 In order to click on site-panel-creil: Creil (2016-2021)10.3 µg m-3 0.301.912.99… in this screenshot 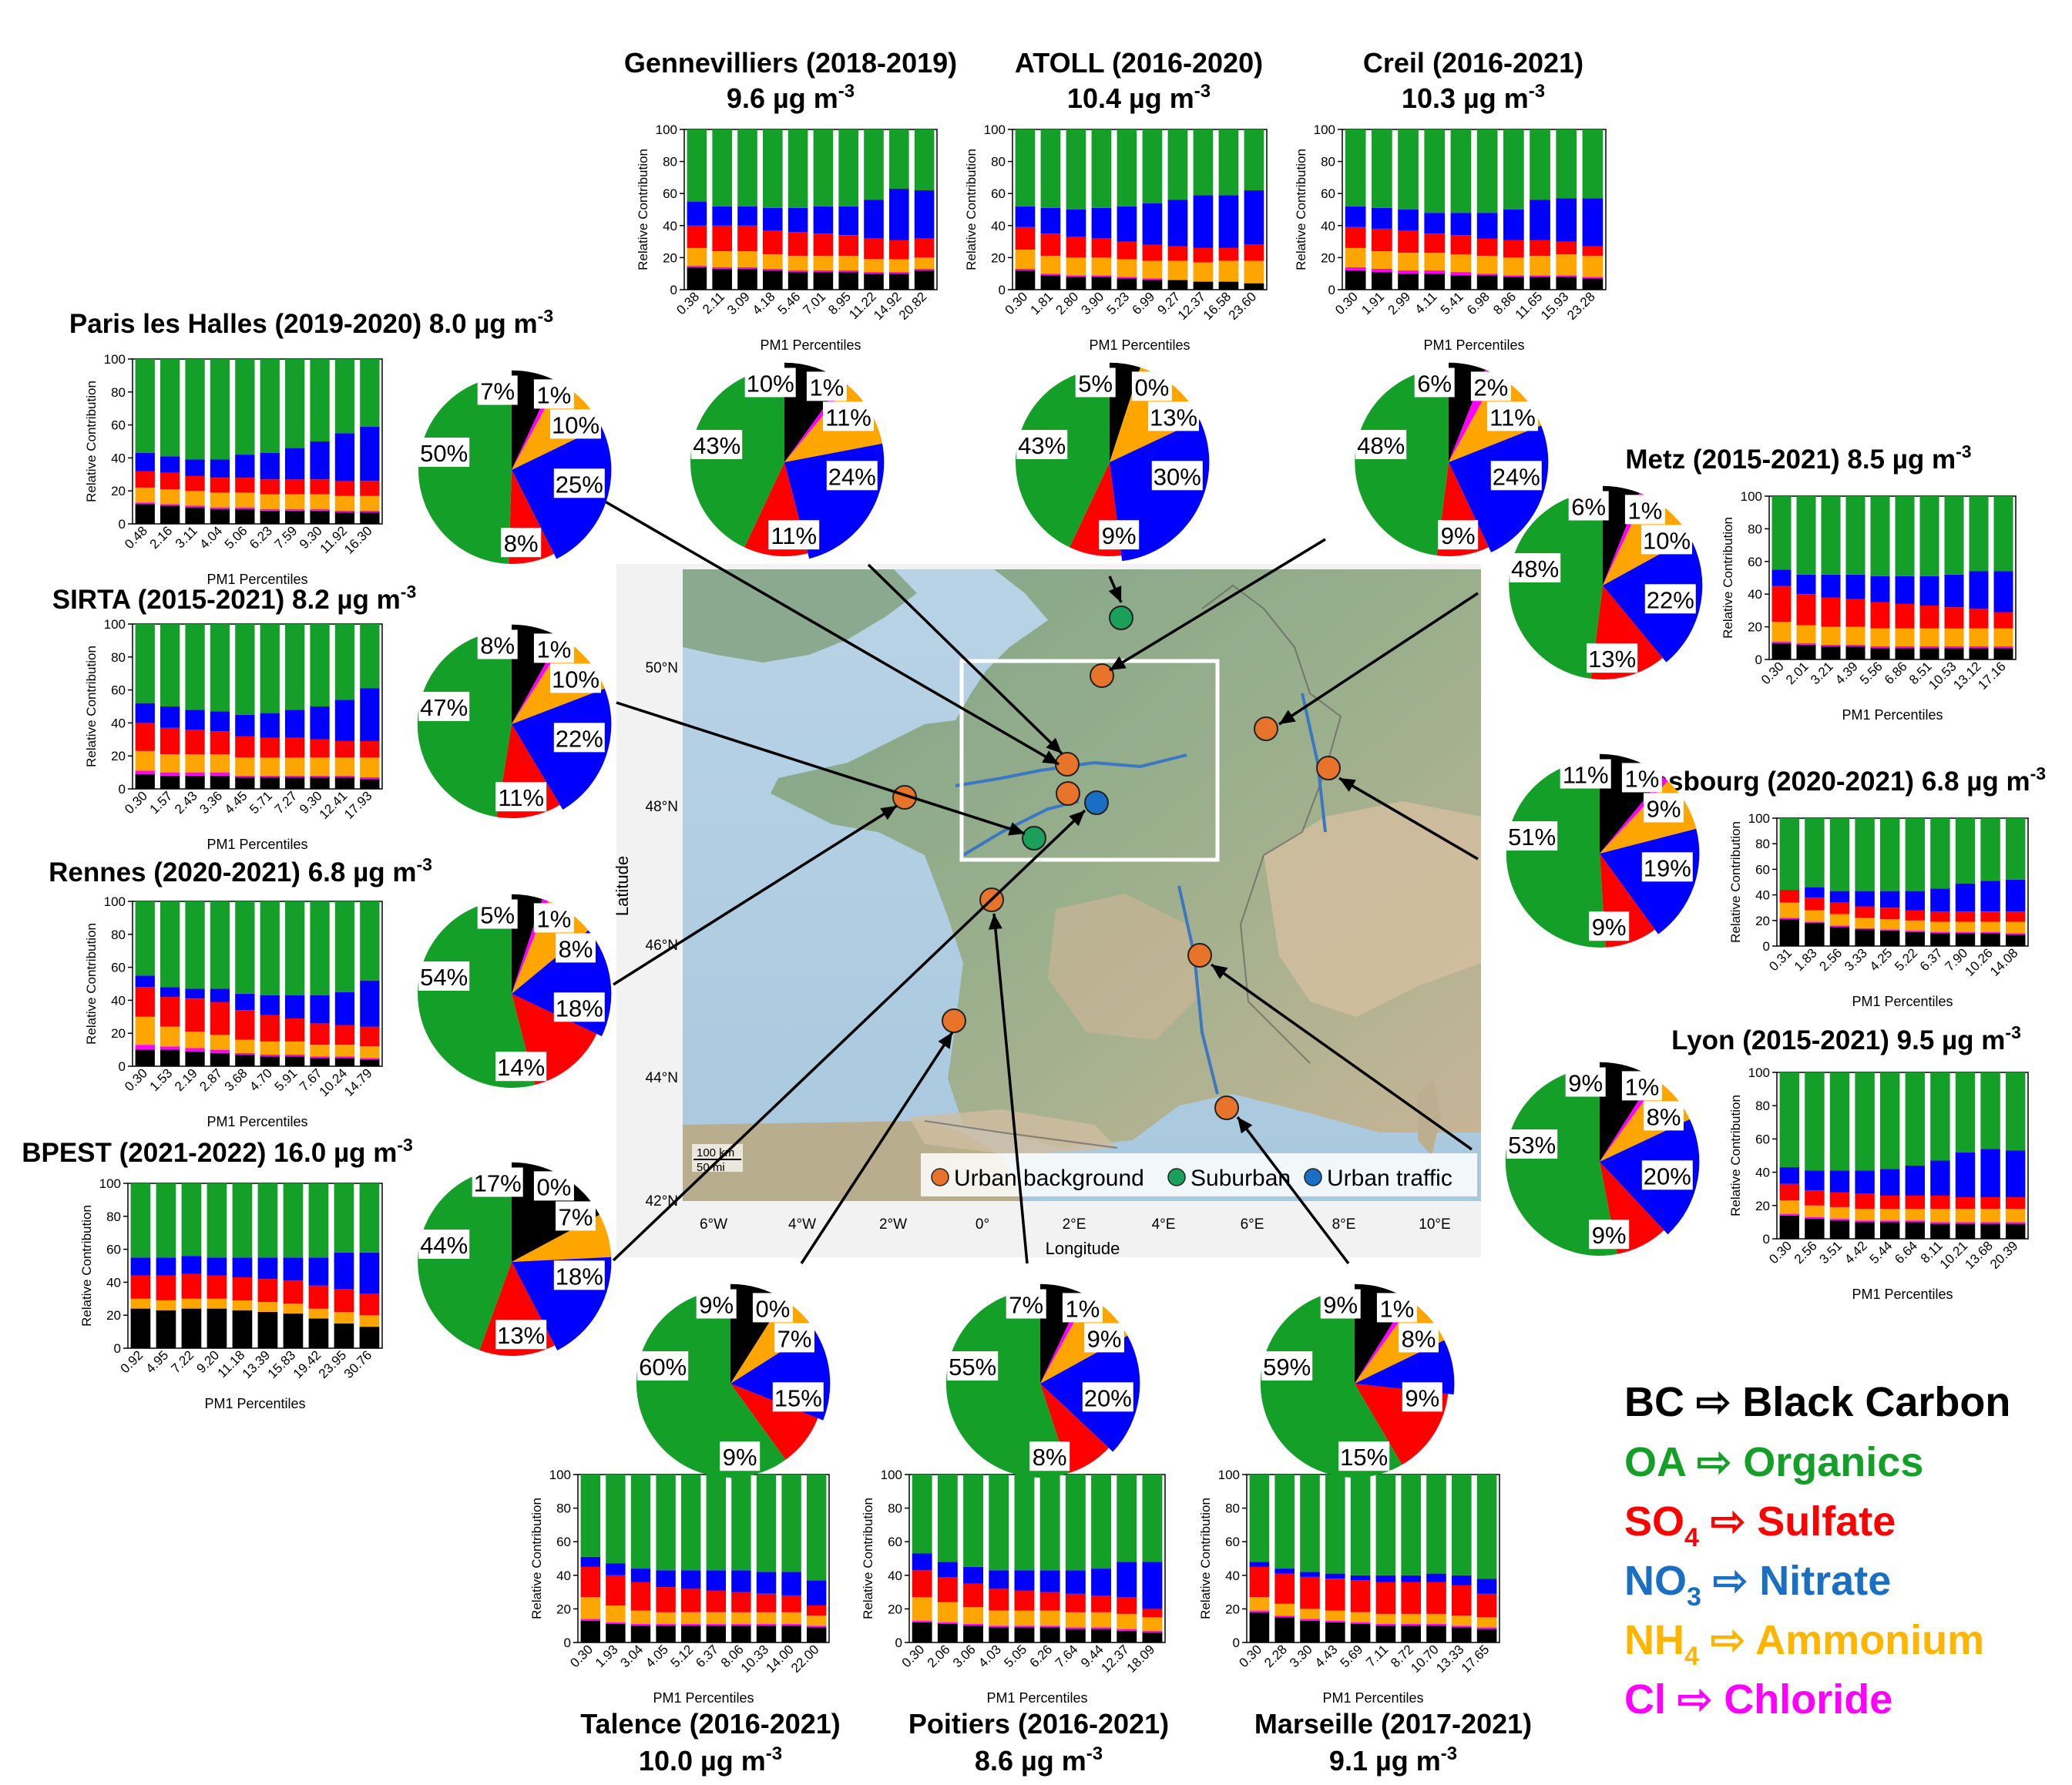, I will do `click(1450, 301)`.